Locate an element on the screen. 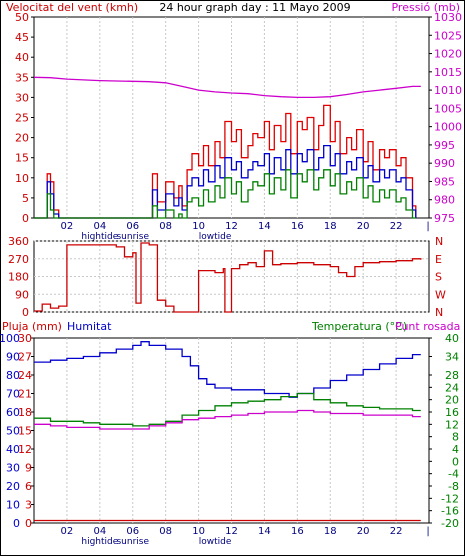 The width and height of the screenshot is (465, 556). series-direction is located at coordinates (228, 277).